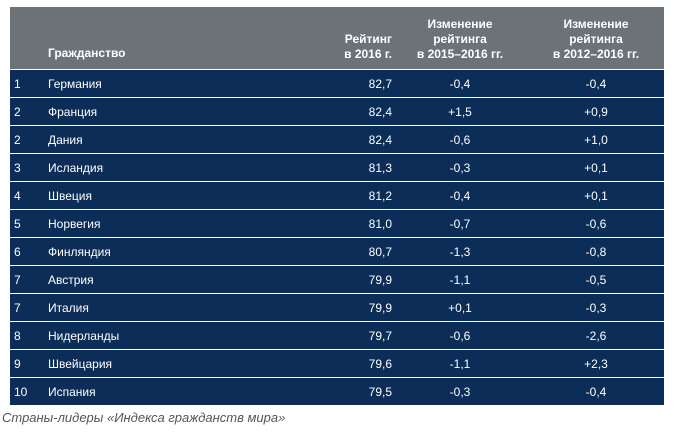  Describe the element at coordinates (460, 54) in the screenshot. I see `header-change1-line3: в 2015–2016 гг.` at that location.